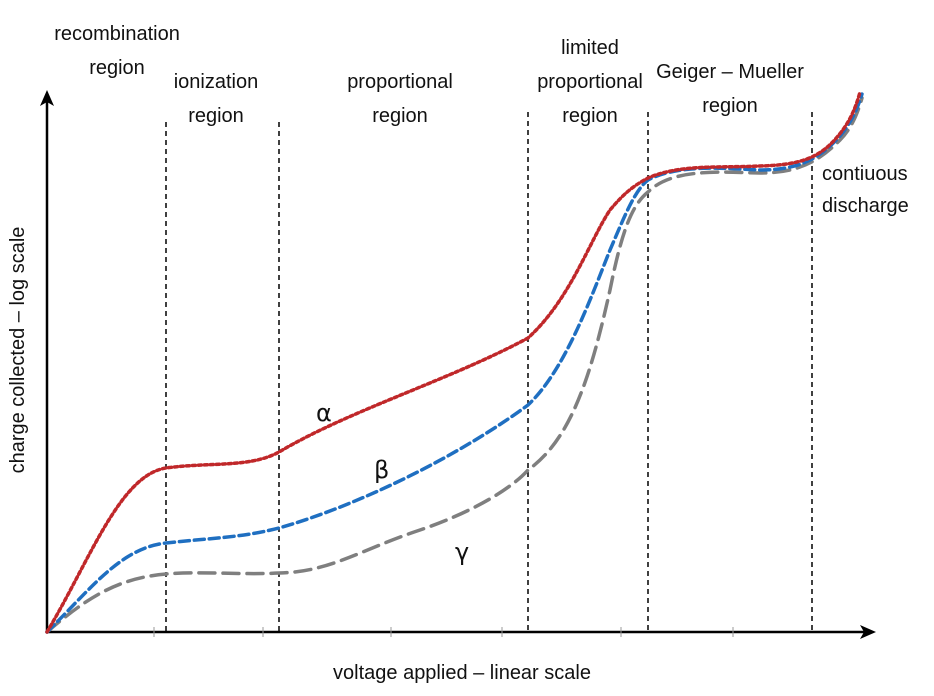 This screenshot has width=934, height=696. I want to click on region-label-line: discharge, so click(865, 206).